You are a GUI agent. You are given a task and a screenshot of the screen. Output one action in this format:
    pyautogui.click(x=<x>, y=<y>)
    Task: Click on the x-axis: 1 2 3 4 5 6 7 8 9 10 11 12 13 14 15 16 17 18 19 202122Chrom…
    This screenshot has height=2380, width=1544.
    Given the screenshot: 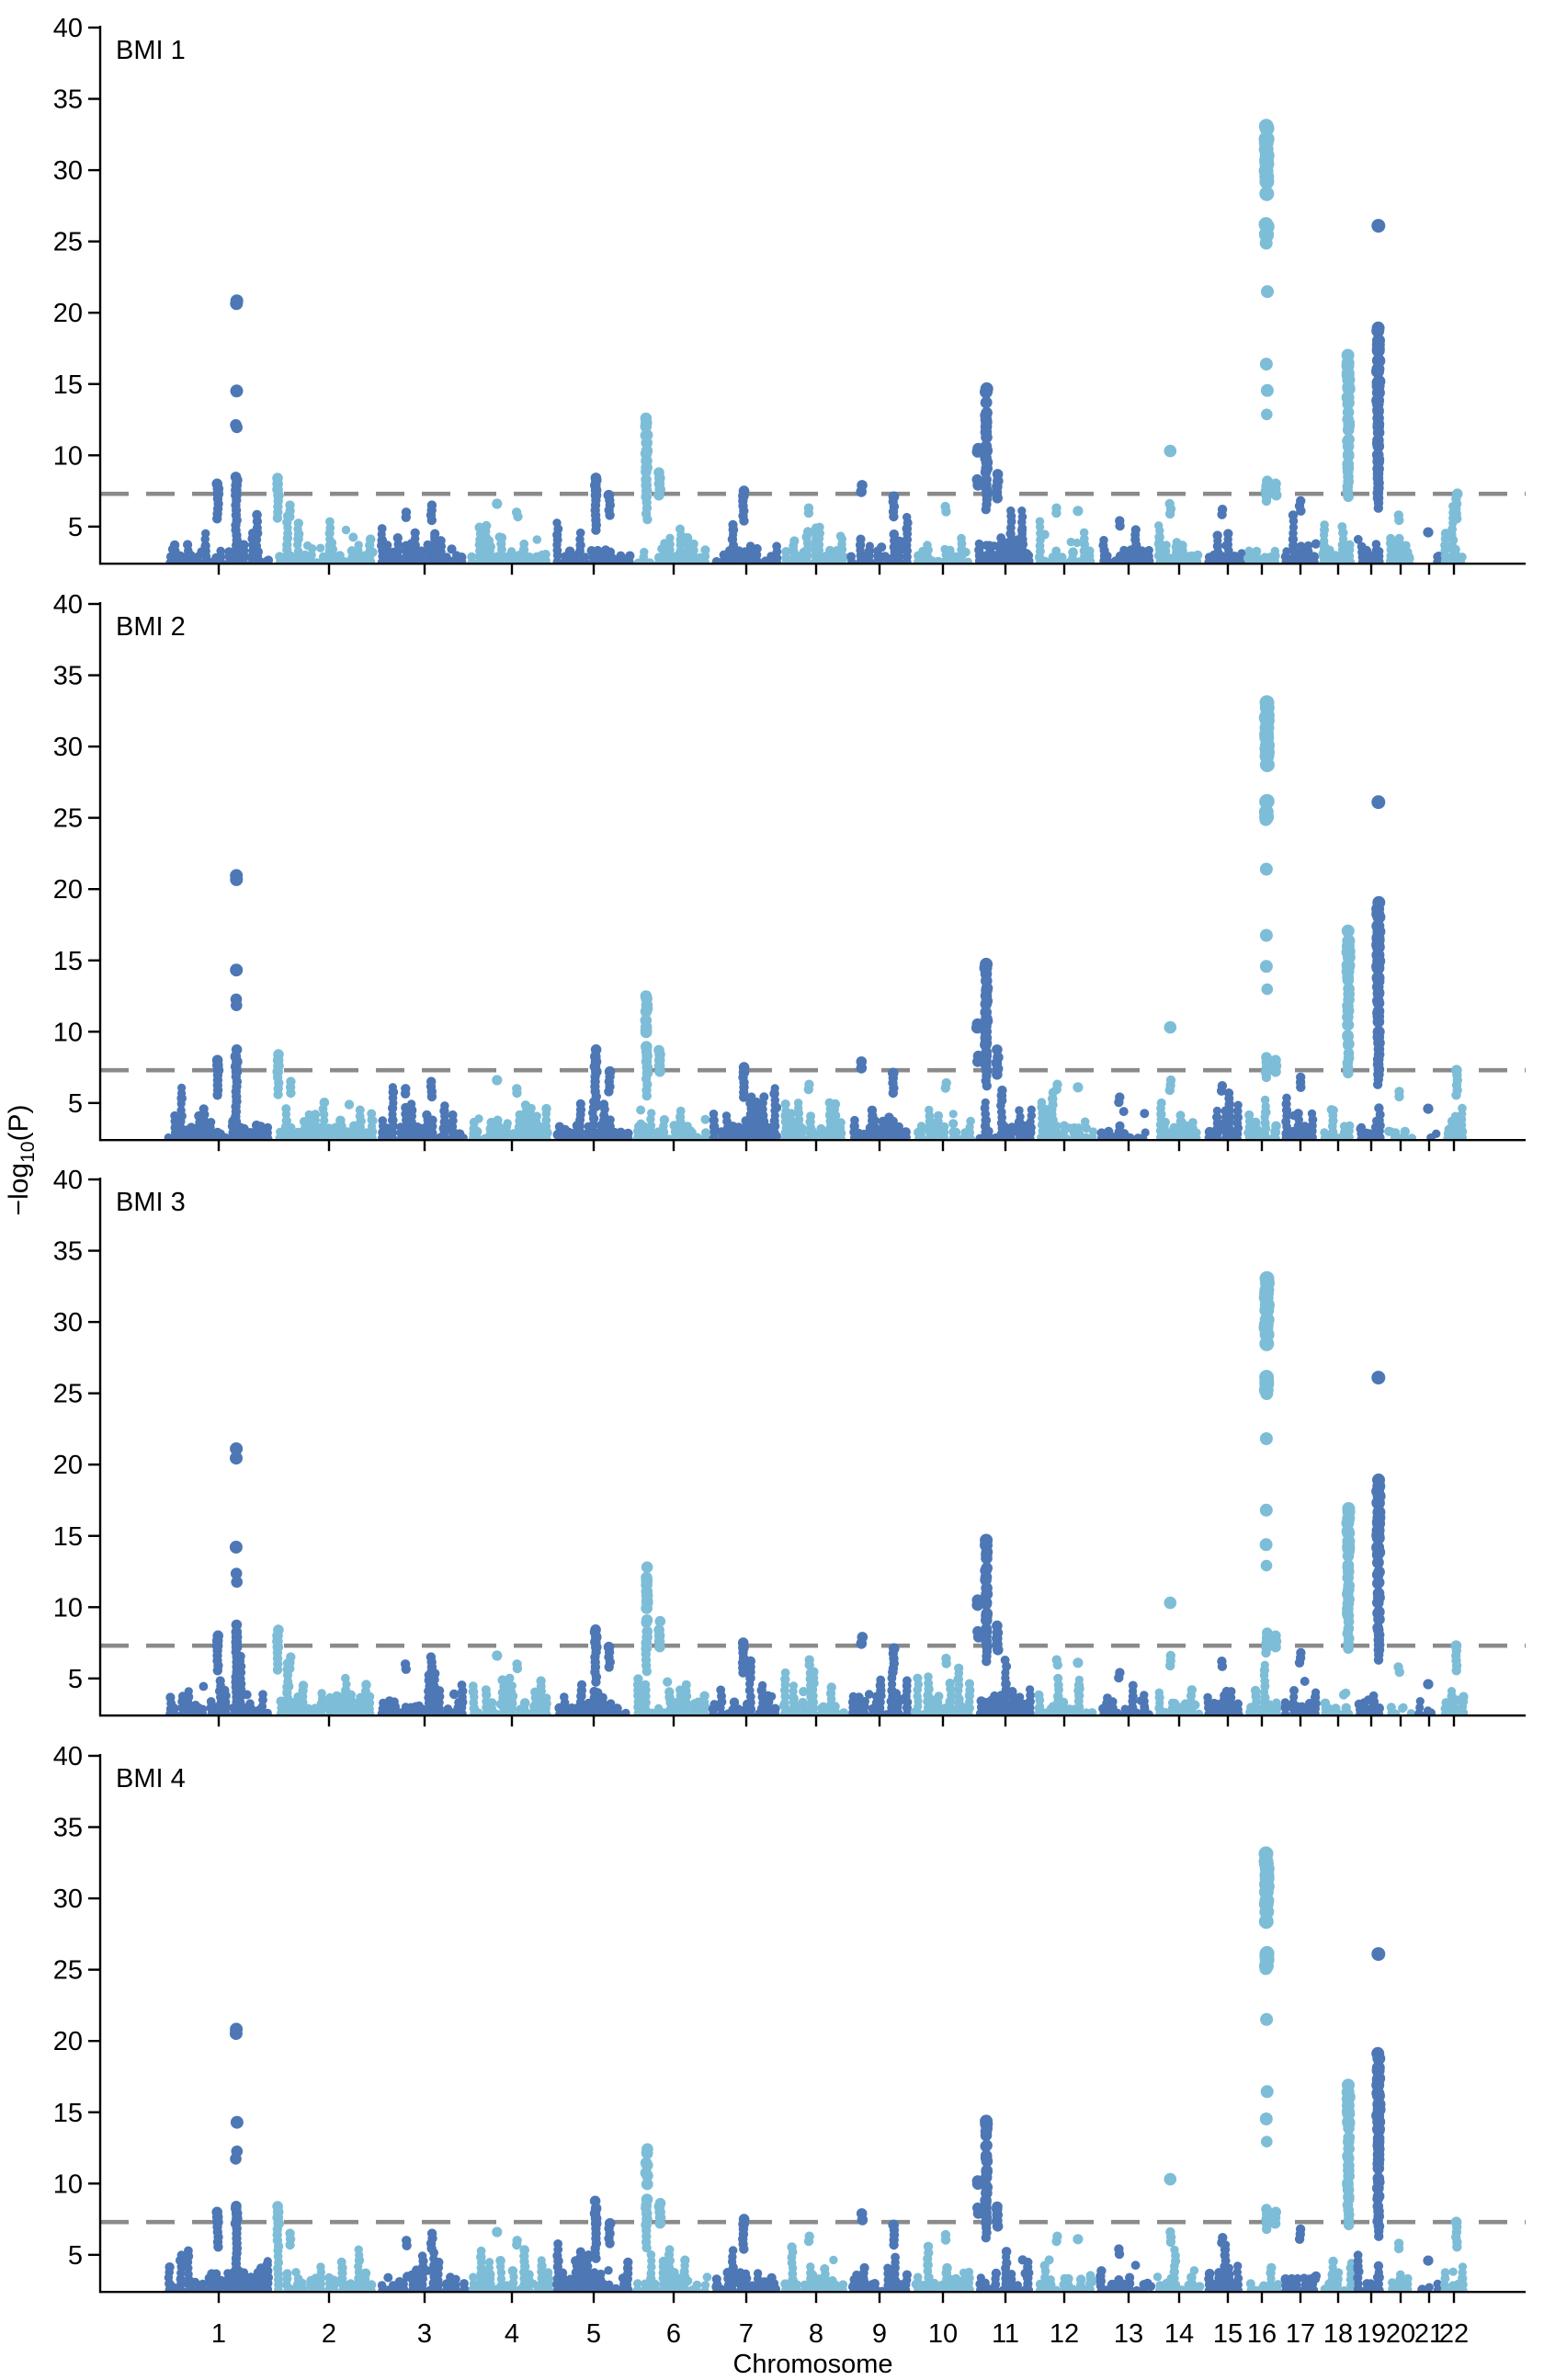 What is the action you would take?
    pyautogui.click(x=813, y=2334)
    